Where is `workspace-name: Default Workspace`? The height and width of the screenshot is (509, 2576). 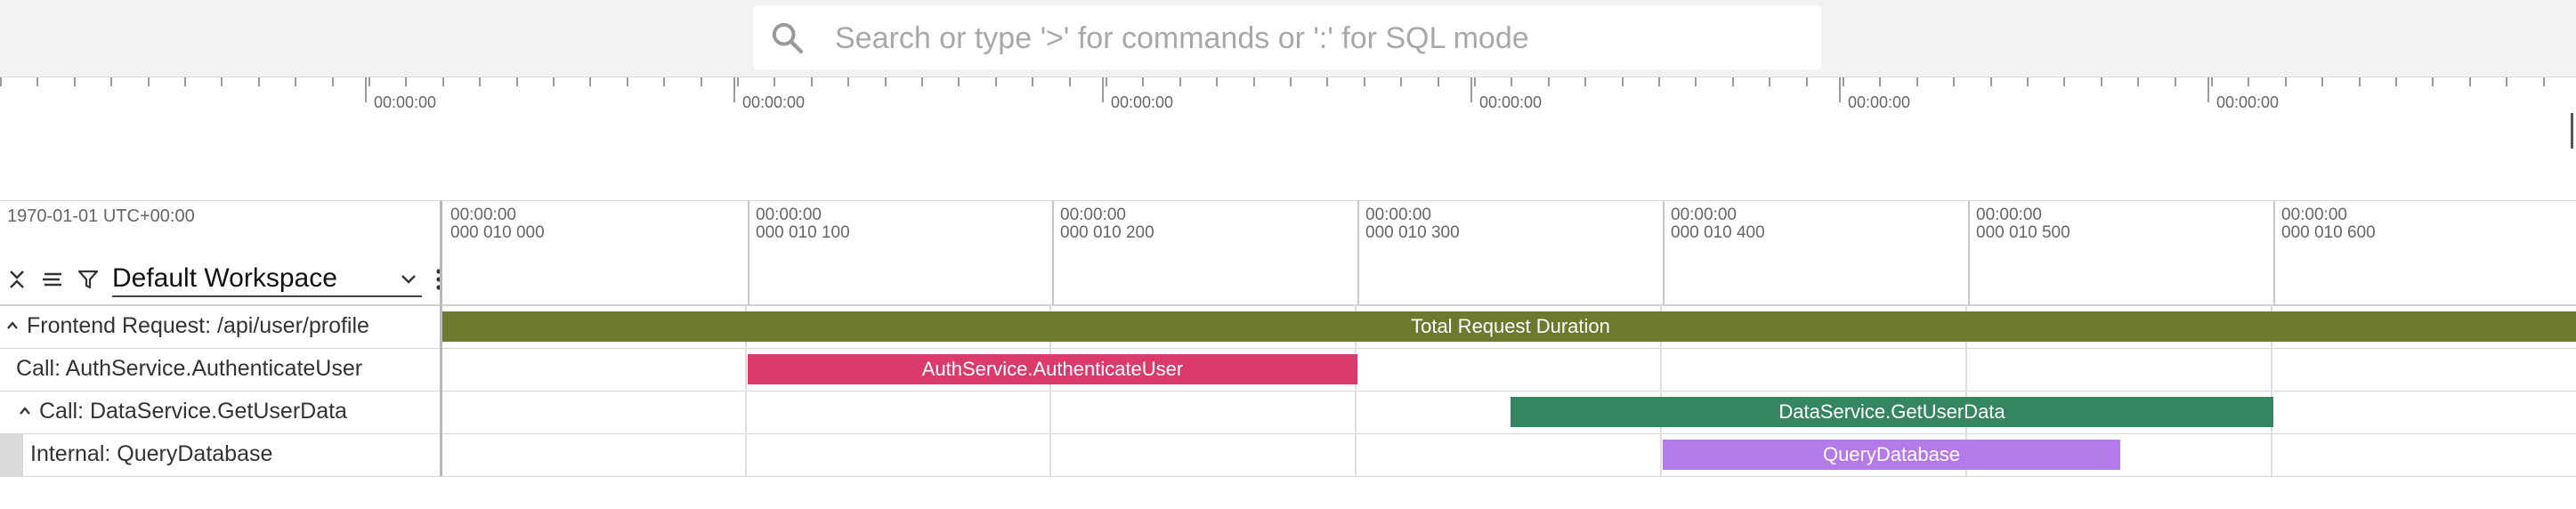
workspace-name: Default Workspace is located at coordinates (224, 278).